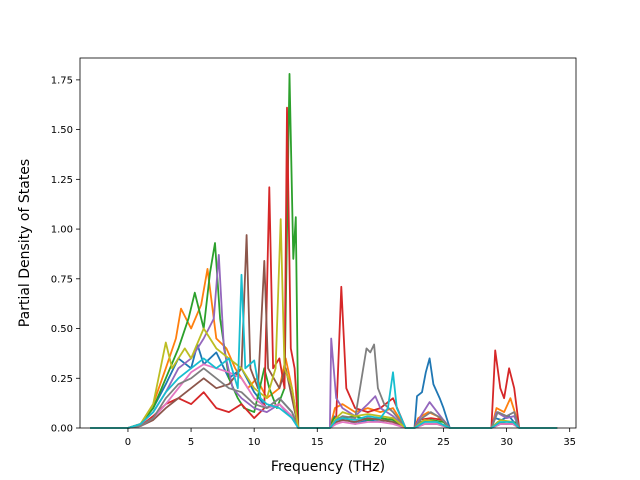 The width and height of the screenshot is (640, 480). Describe the element at coordinates (25, 243) in the screenshot. I see `y-axis-label: Partial Density of States` at that location.